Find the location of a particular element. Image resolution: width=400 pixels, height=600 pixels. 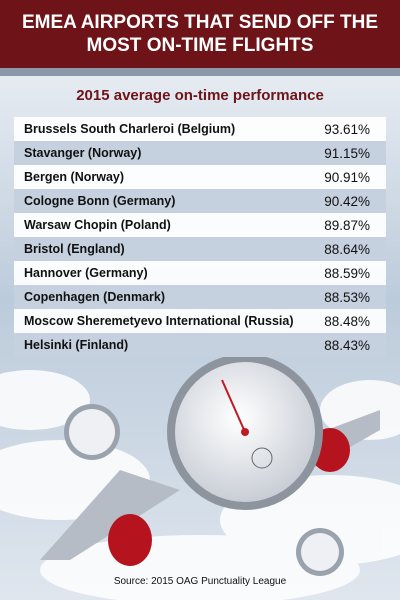

table-row: Bergen (Norway) 90.91% is located at coordinates (200, 177).